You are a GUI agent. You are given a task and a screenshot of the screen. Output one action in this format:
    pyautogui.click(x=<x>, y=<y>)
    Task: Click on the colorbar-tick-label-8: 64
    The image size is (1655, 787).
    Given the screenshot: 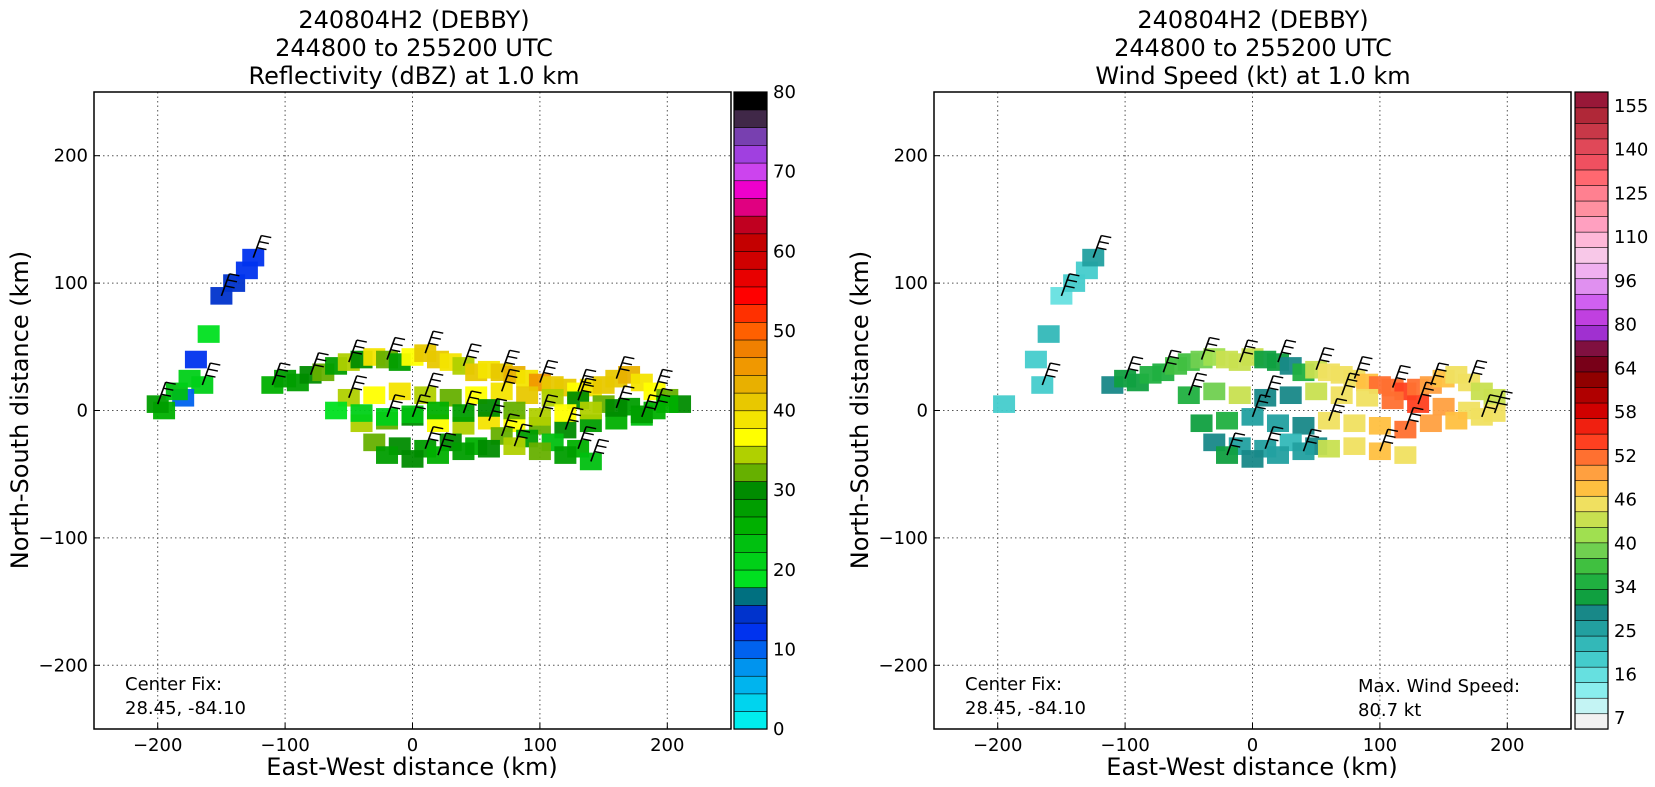 What is the action you would take?
    pyautogui.click(x=1625, y=368)
    